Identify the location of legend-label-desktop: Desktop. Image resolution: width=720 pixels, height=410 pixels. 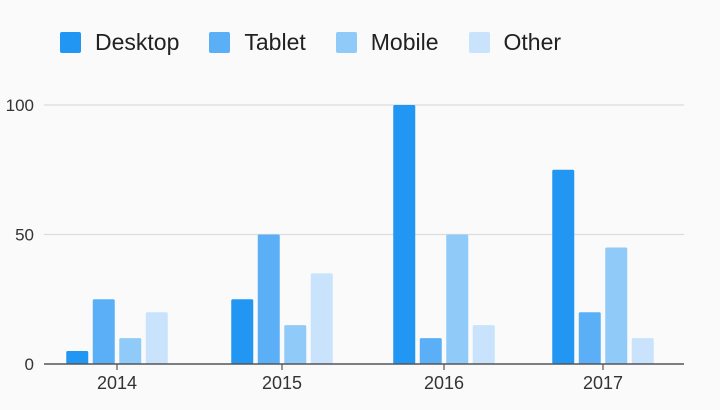
(137, 41).